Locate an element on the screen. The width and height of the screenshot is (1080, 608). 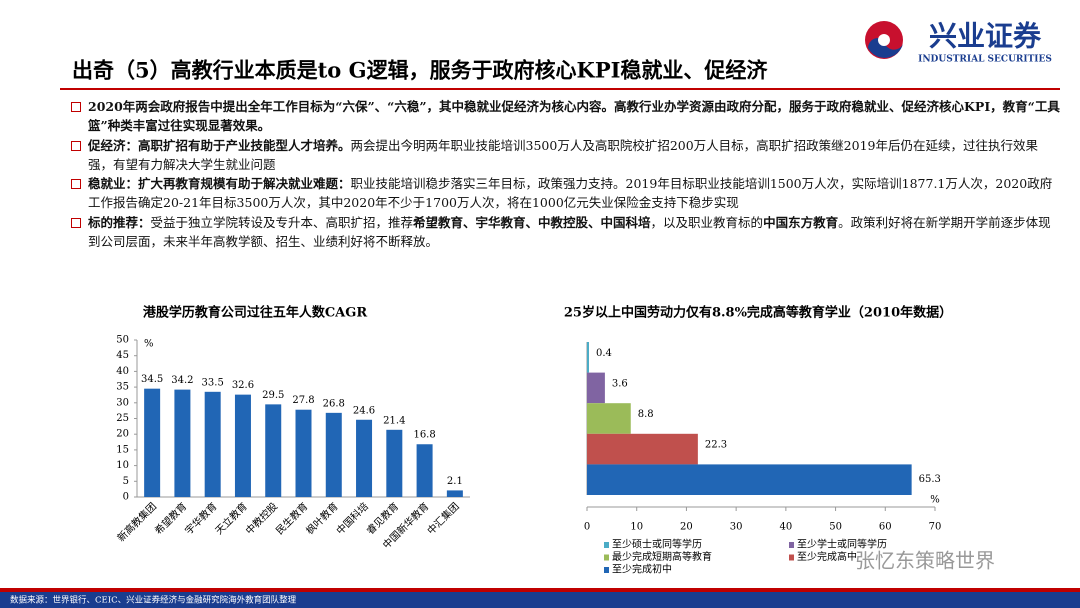
x-tick-label: 中教控股 is located at coordinates (261, 518).